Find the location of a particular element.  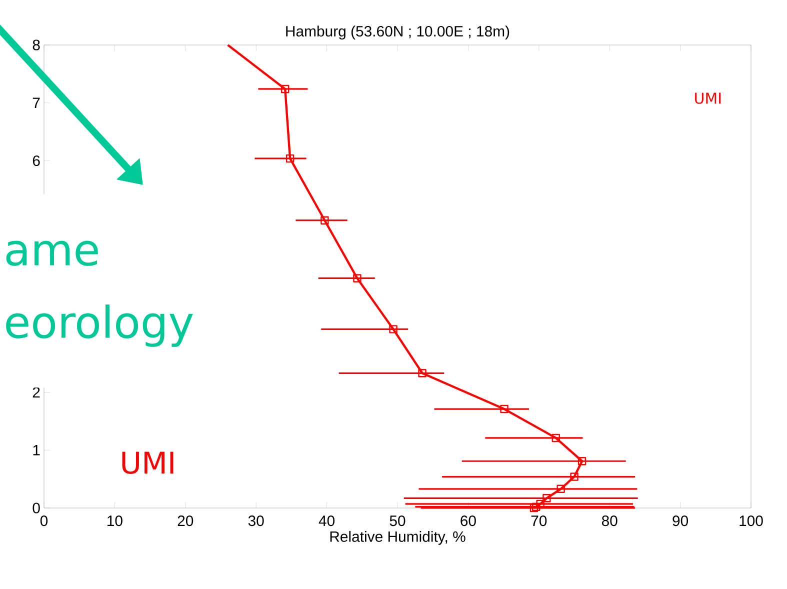

x-tick-label: 80 is located at coordinates (610, 521).